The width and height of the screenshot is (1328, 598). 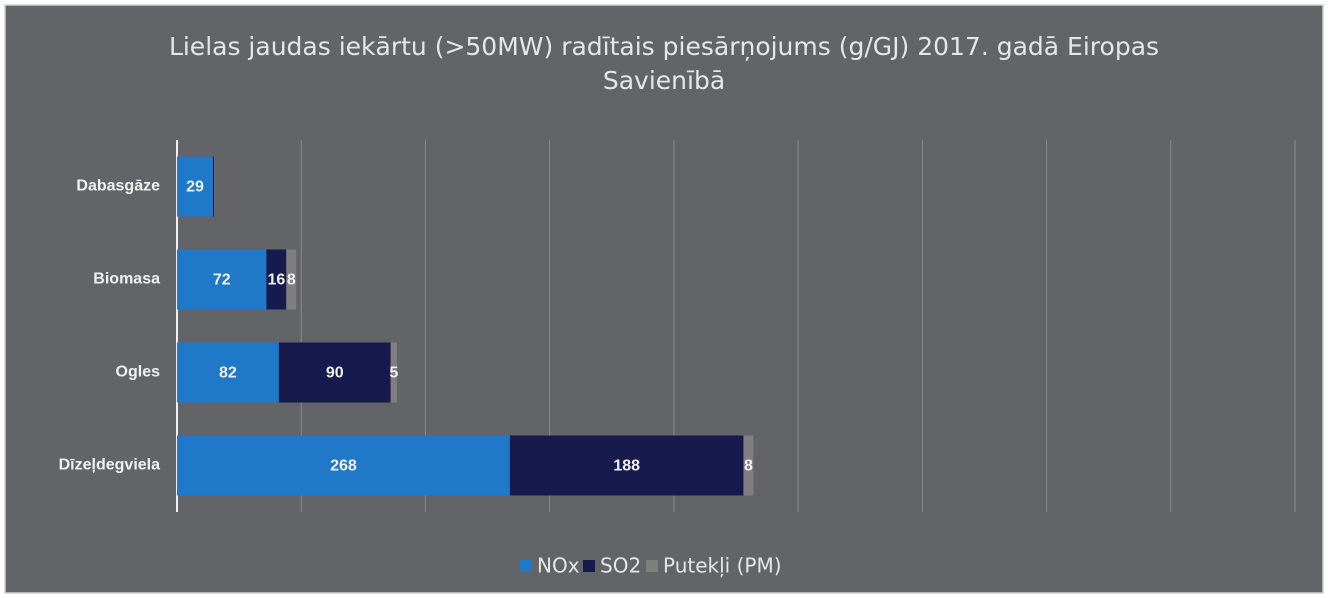 I want to click on legend-label: Putekļi (PM), so click(x=722, y=566).